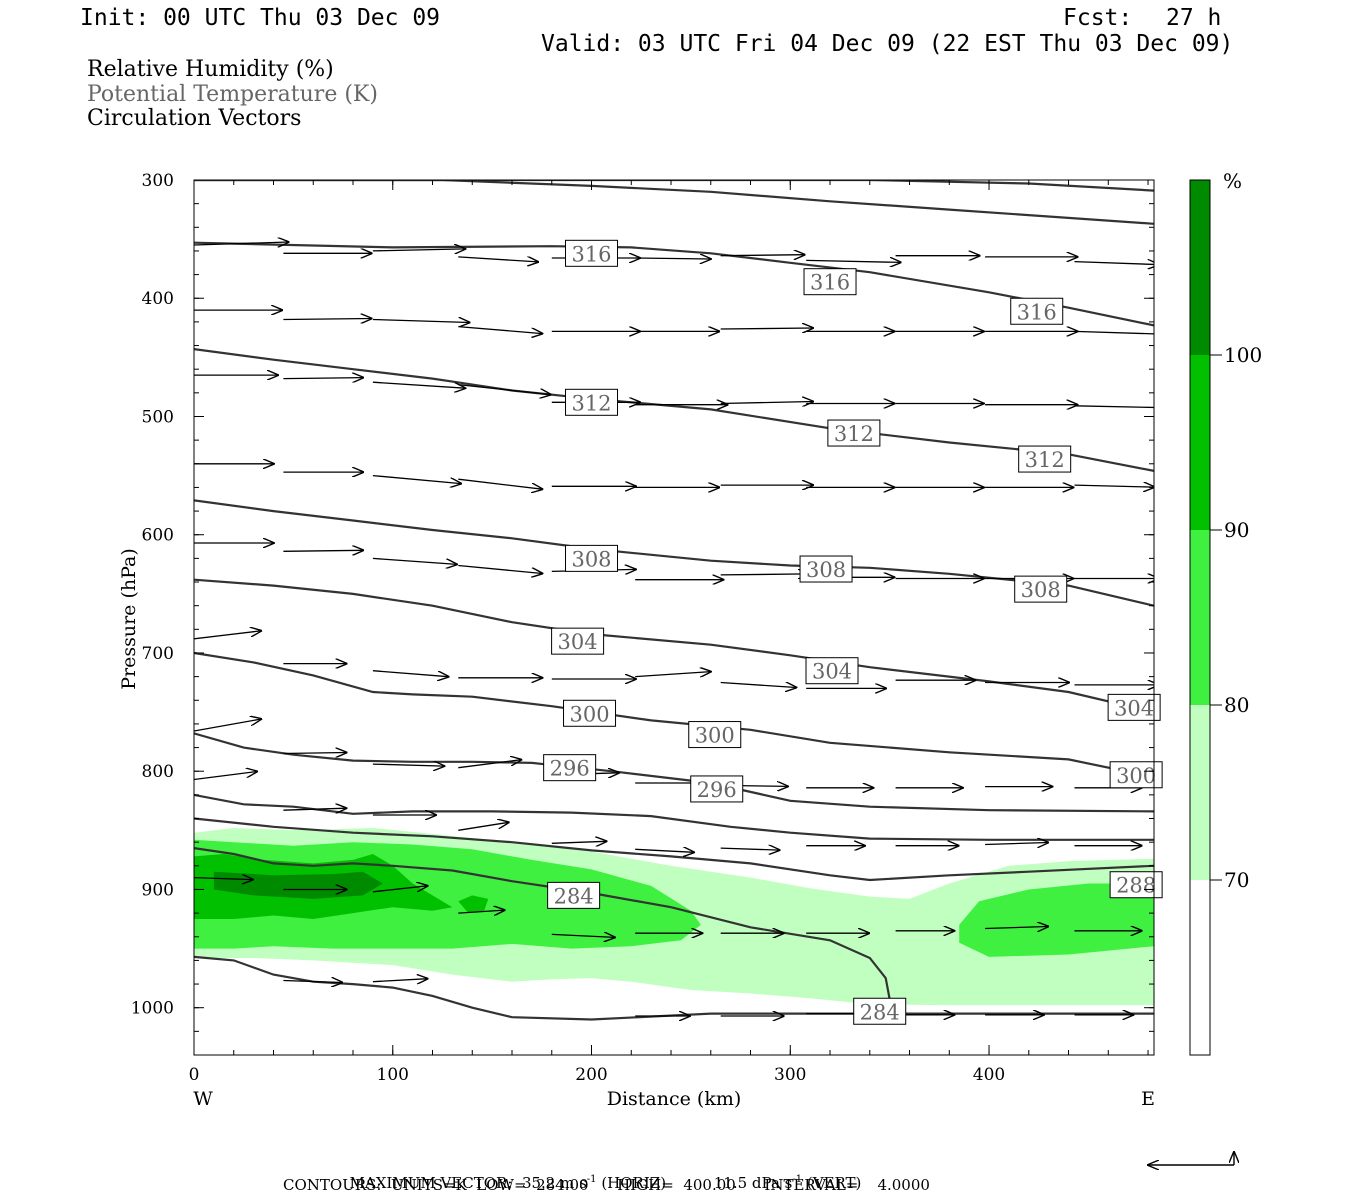  What do you see at coordinates (1200, 617) in the screenshot?
I see `colorbar-frame` at bounding box center [1200, 617].